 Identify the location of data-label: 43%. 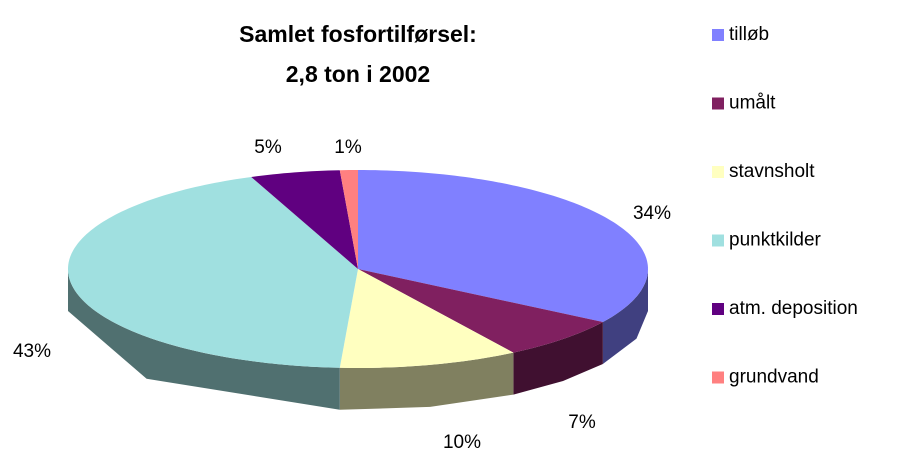
(32, 351).